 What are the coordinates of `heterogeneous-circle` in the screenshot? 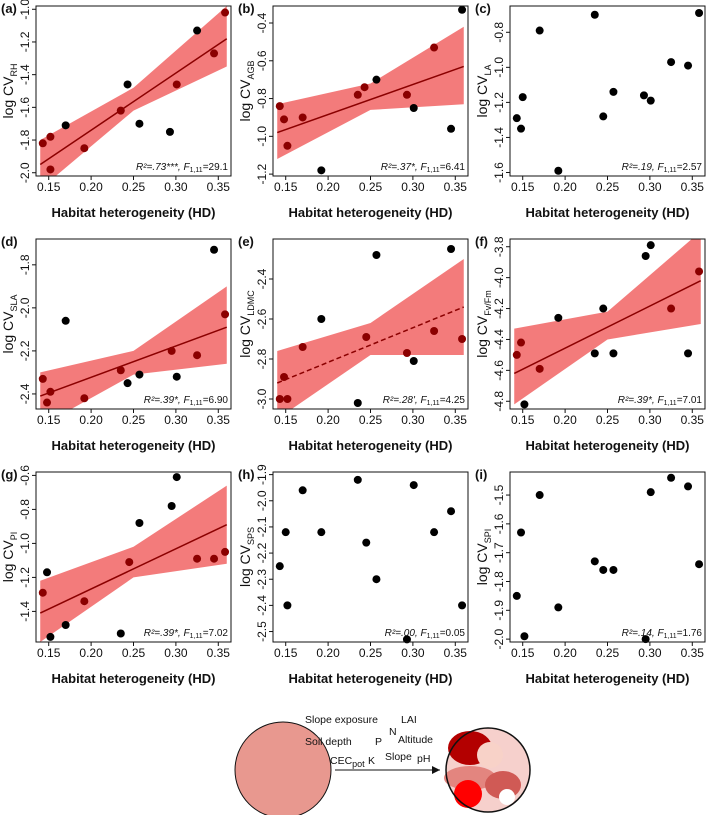 It's located at (487, 770).